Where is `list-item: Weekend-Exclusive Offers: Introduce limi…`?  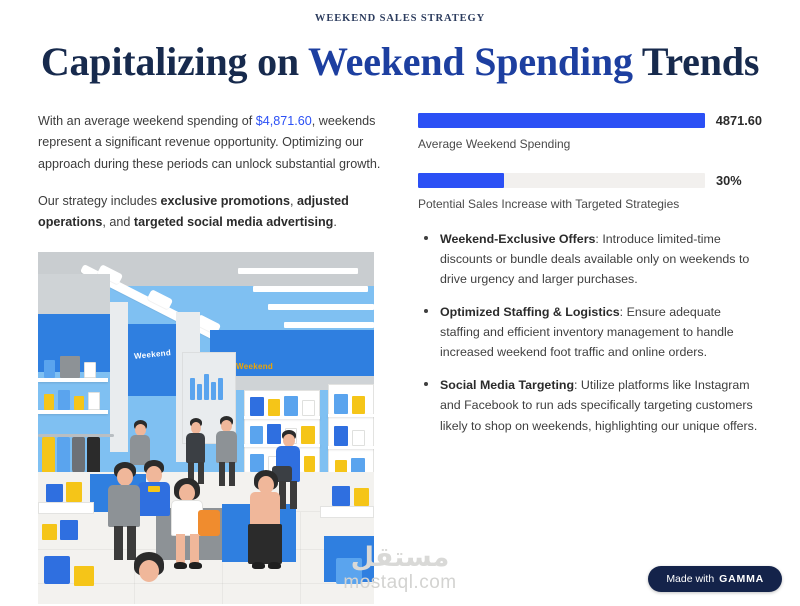 list-item: Weekend-Exclusive Offers: Introduce limi… is located at coordinates (590, 259).